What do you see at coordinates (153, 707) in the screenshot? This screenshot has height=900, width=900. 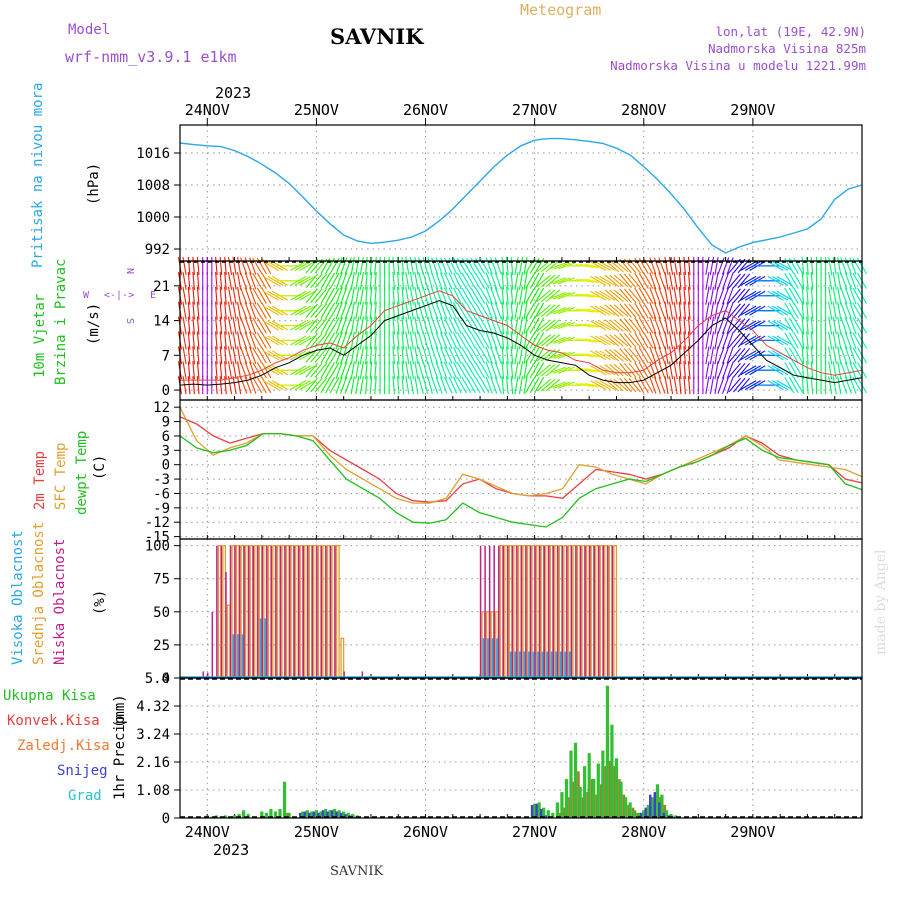 I see `y-tick-label: 4.32` at bounding box center [153, 707].